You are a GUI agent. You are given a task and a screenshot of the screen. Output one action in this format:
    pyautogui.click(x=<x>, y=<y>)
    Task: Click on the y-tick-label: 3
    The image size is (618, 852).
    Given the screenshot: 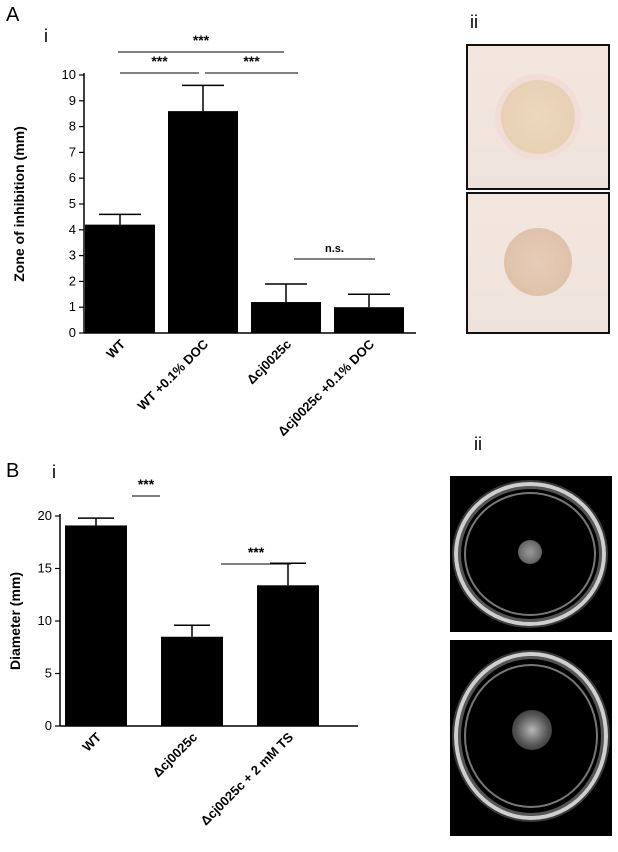 What is the action you would take?
    pyautogui.click(x=72, y=255)
    